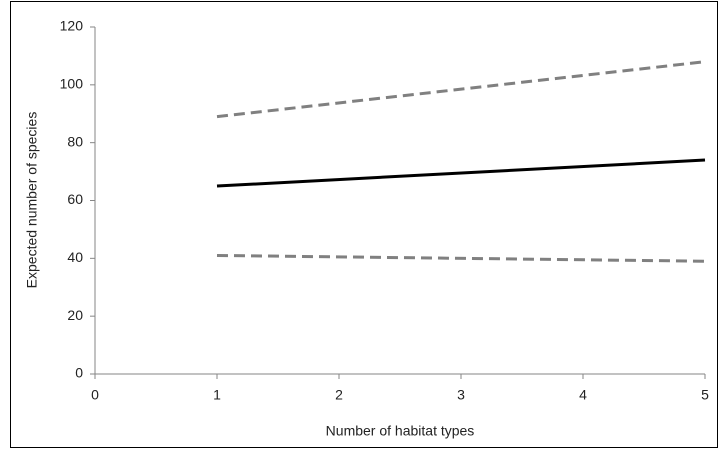 The image size is (725, 449). What do you see at coordinates (339, 395) in the screenshot?
I see `x-tick-label: 2` at bounding box center [339, 395].